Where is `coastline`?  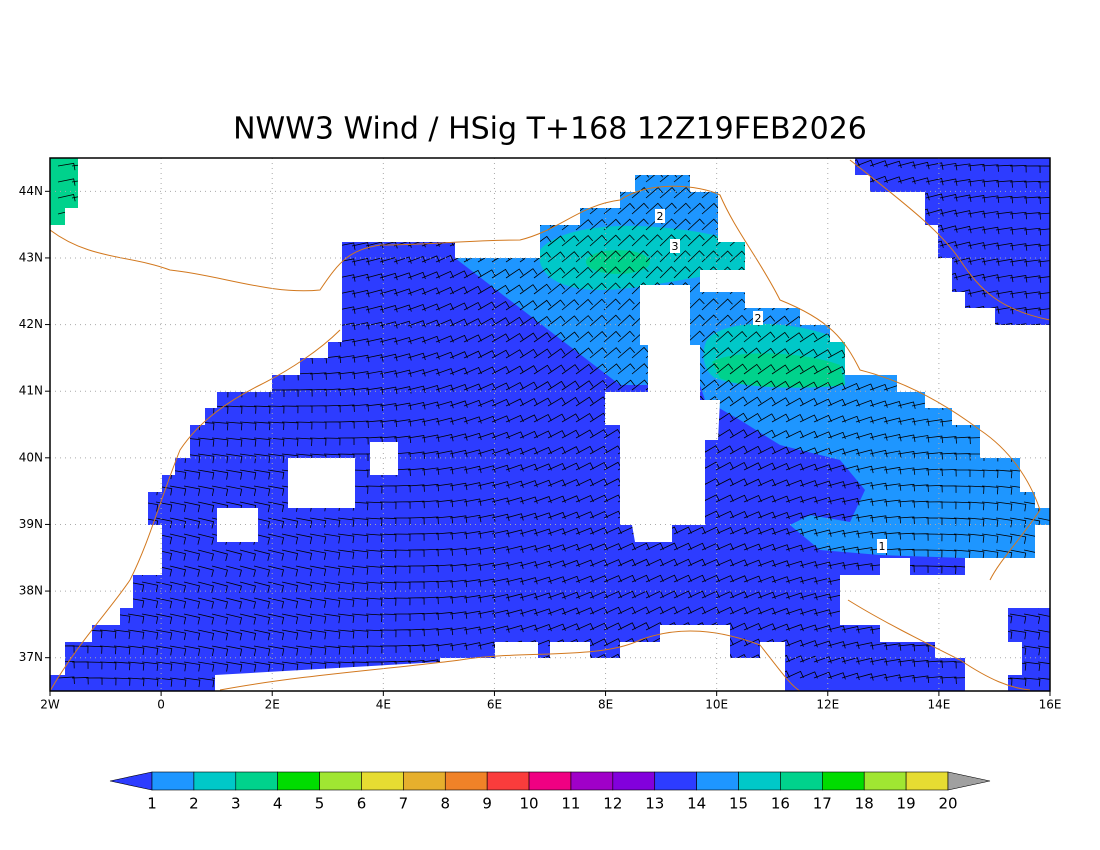
coastline is located at coordinates (510, 660).